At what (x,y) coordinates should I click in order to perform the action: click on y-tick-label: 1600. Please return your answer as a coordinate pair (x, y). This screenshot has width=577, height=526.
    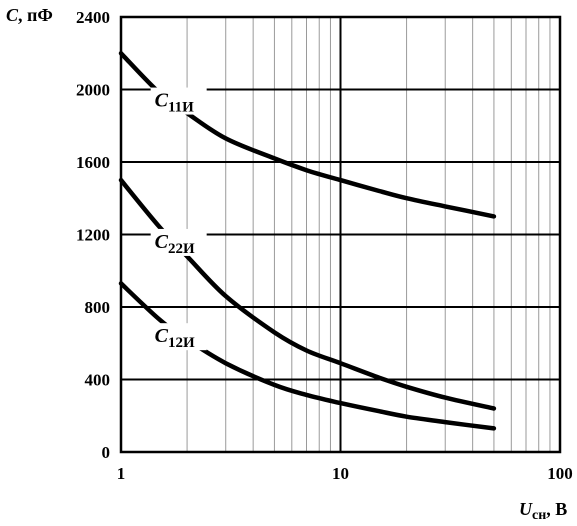
    Looking at the image, I should click on (93, 162).